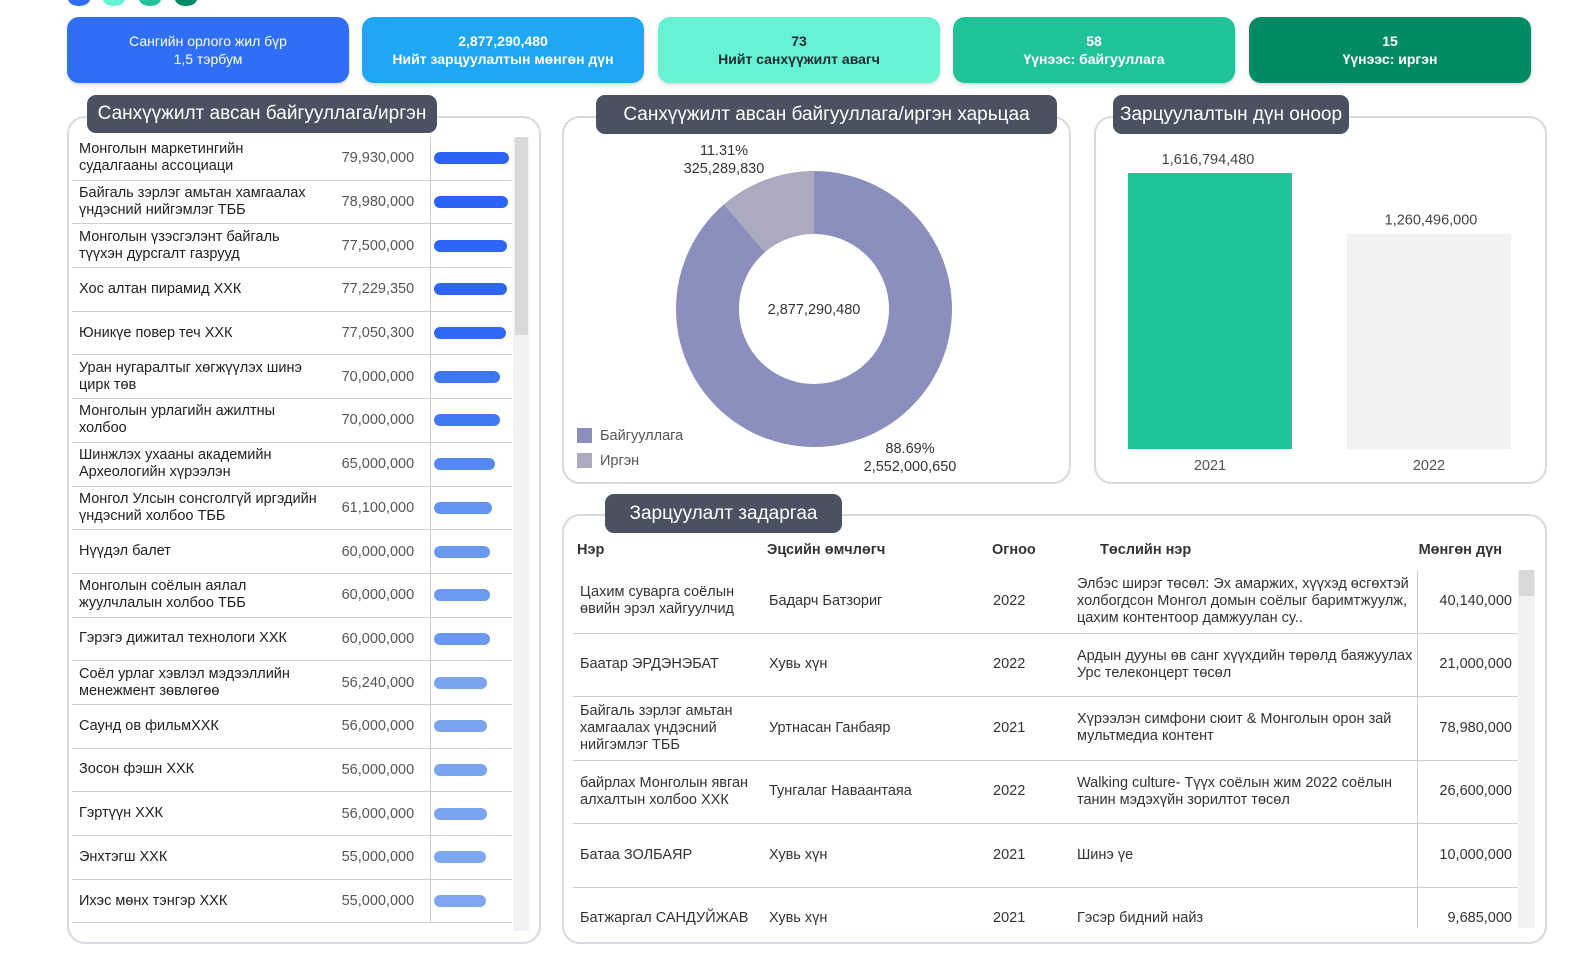 The width and height of the screenshot is (1577, 959). I want to click on amount-label: 2,552,000,650, so click(910, 467).